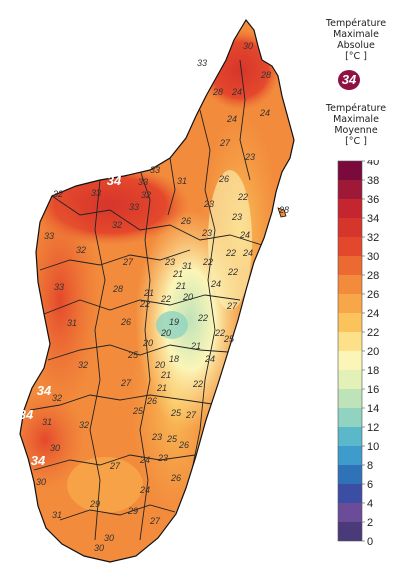 This screenshot has height=576, width=400. I want to click on scale-tick-label: 14, so click(373, 409).